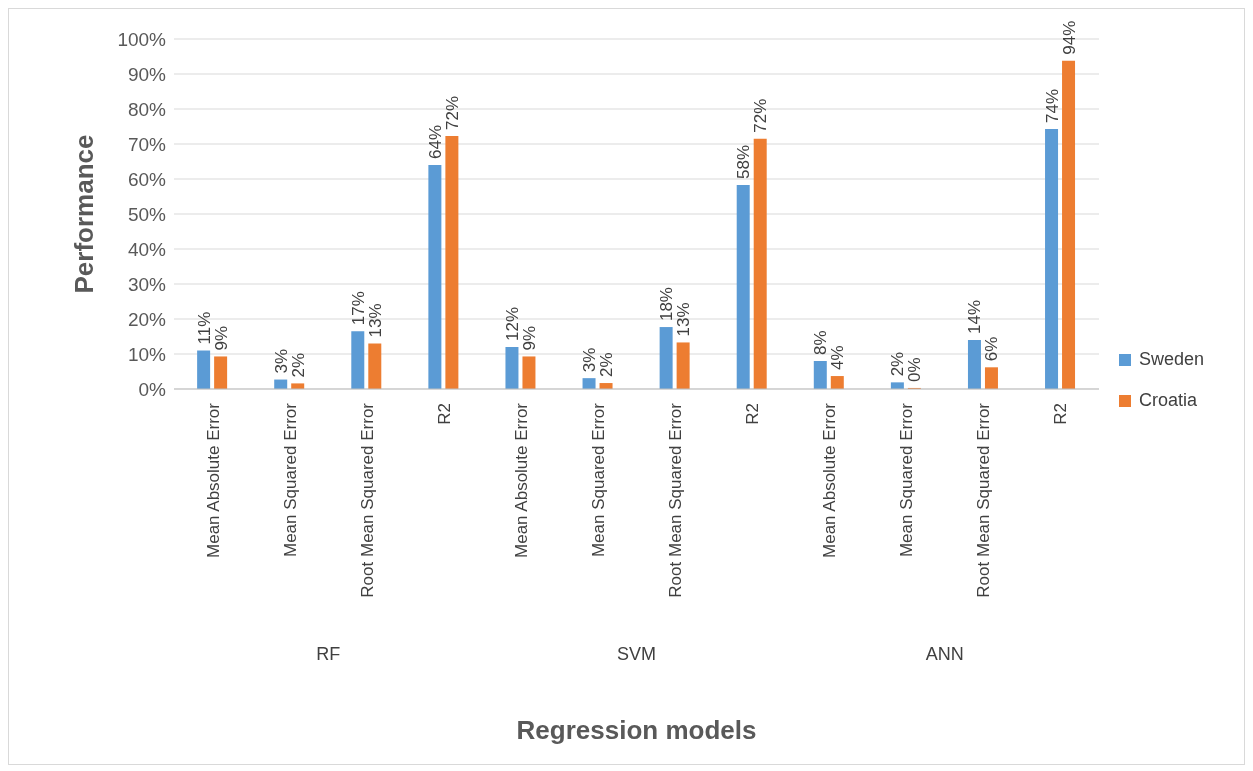 The image size is (1253, 771). I want to click on data-label: 74%, so click(1052, 105).